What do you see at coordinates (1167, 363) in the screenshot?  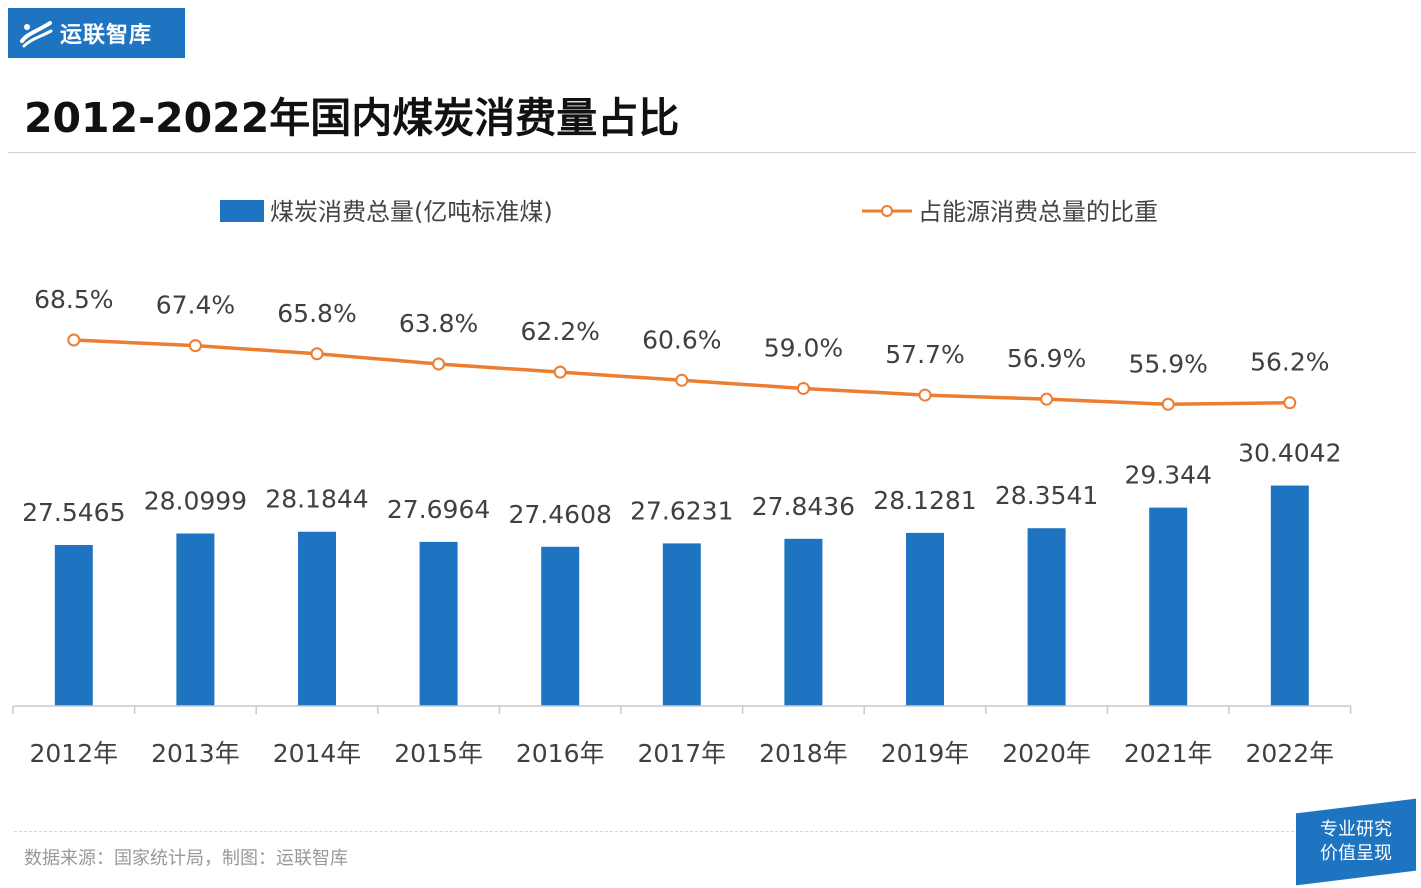 I see `line-label-9: 55.9%` at bounding box center [1167, 363].